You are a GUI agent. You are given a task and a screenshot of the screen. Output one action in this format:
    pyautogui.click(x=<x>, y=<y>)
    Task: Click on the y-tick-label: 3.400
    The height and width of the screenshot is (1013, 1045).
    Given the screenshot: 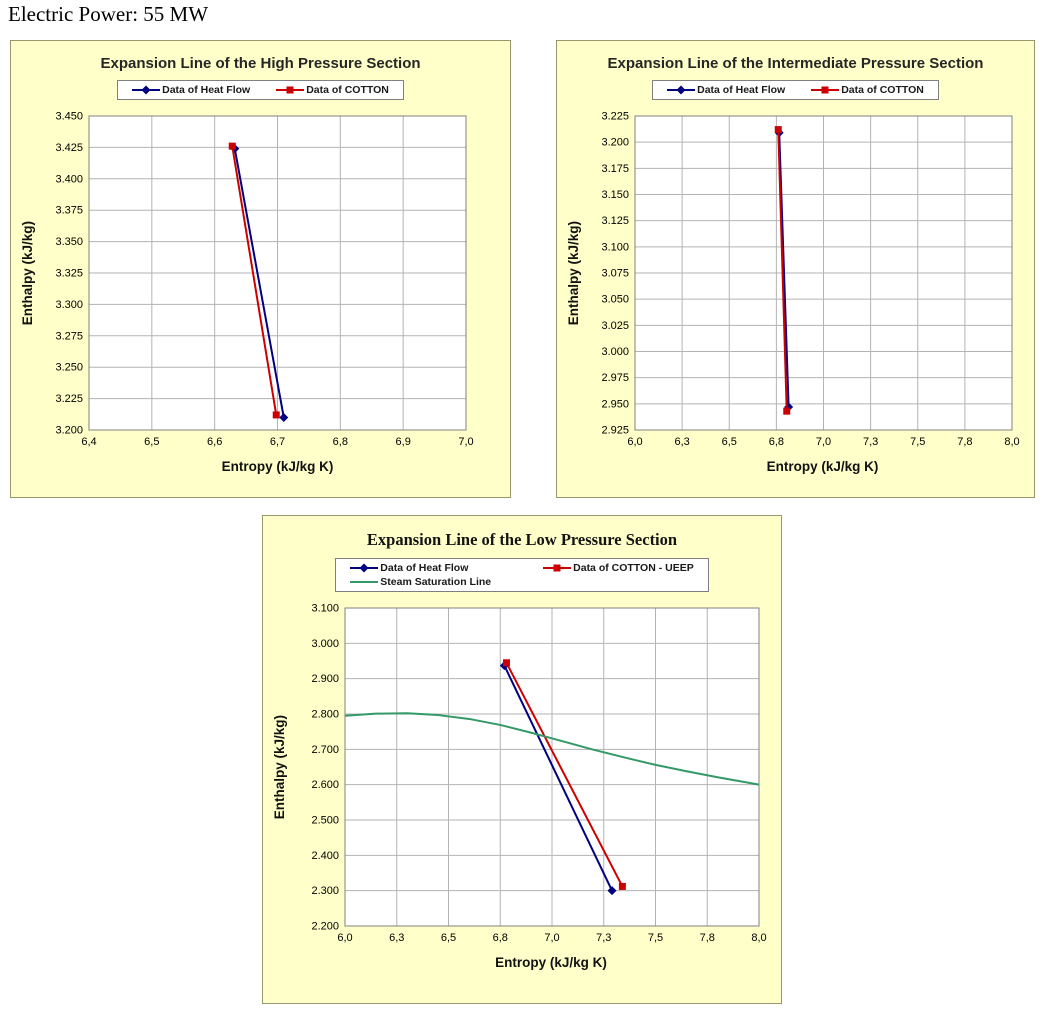 What is the action you would take?
    pyautogui.click(x=69, y=179)
    